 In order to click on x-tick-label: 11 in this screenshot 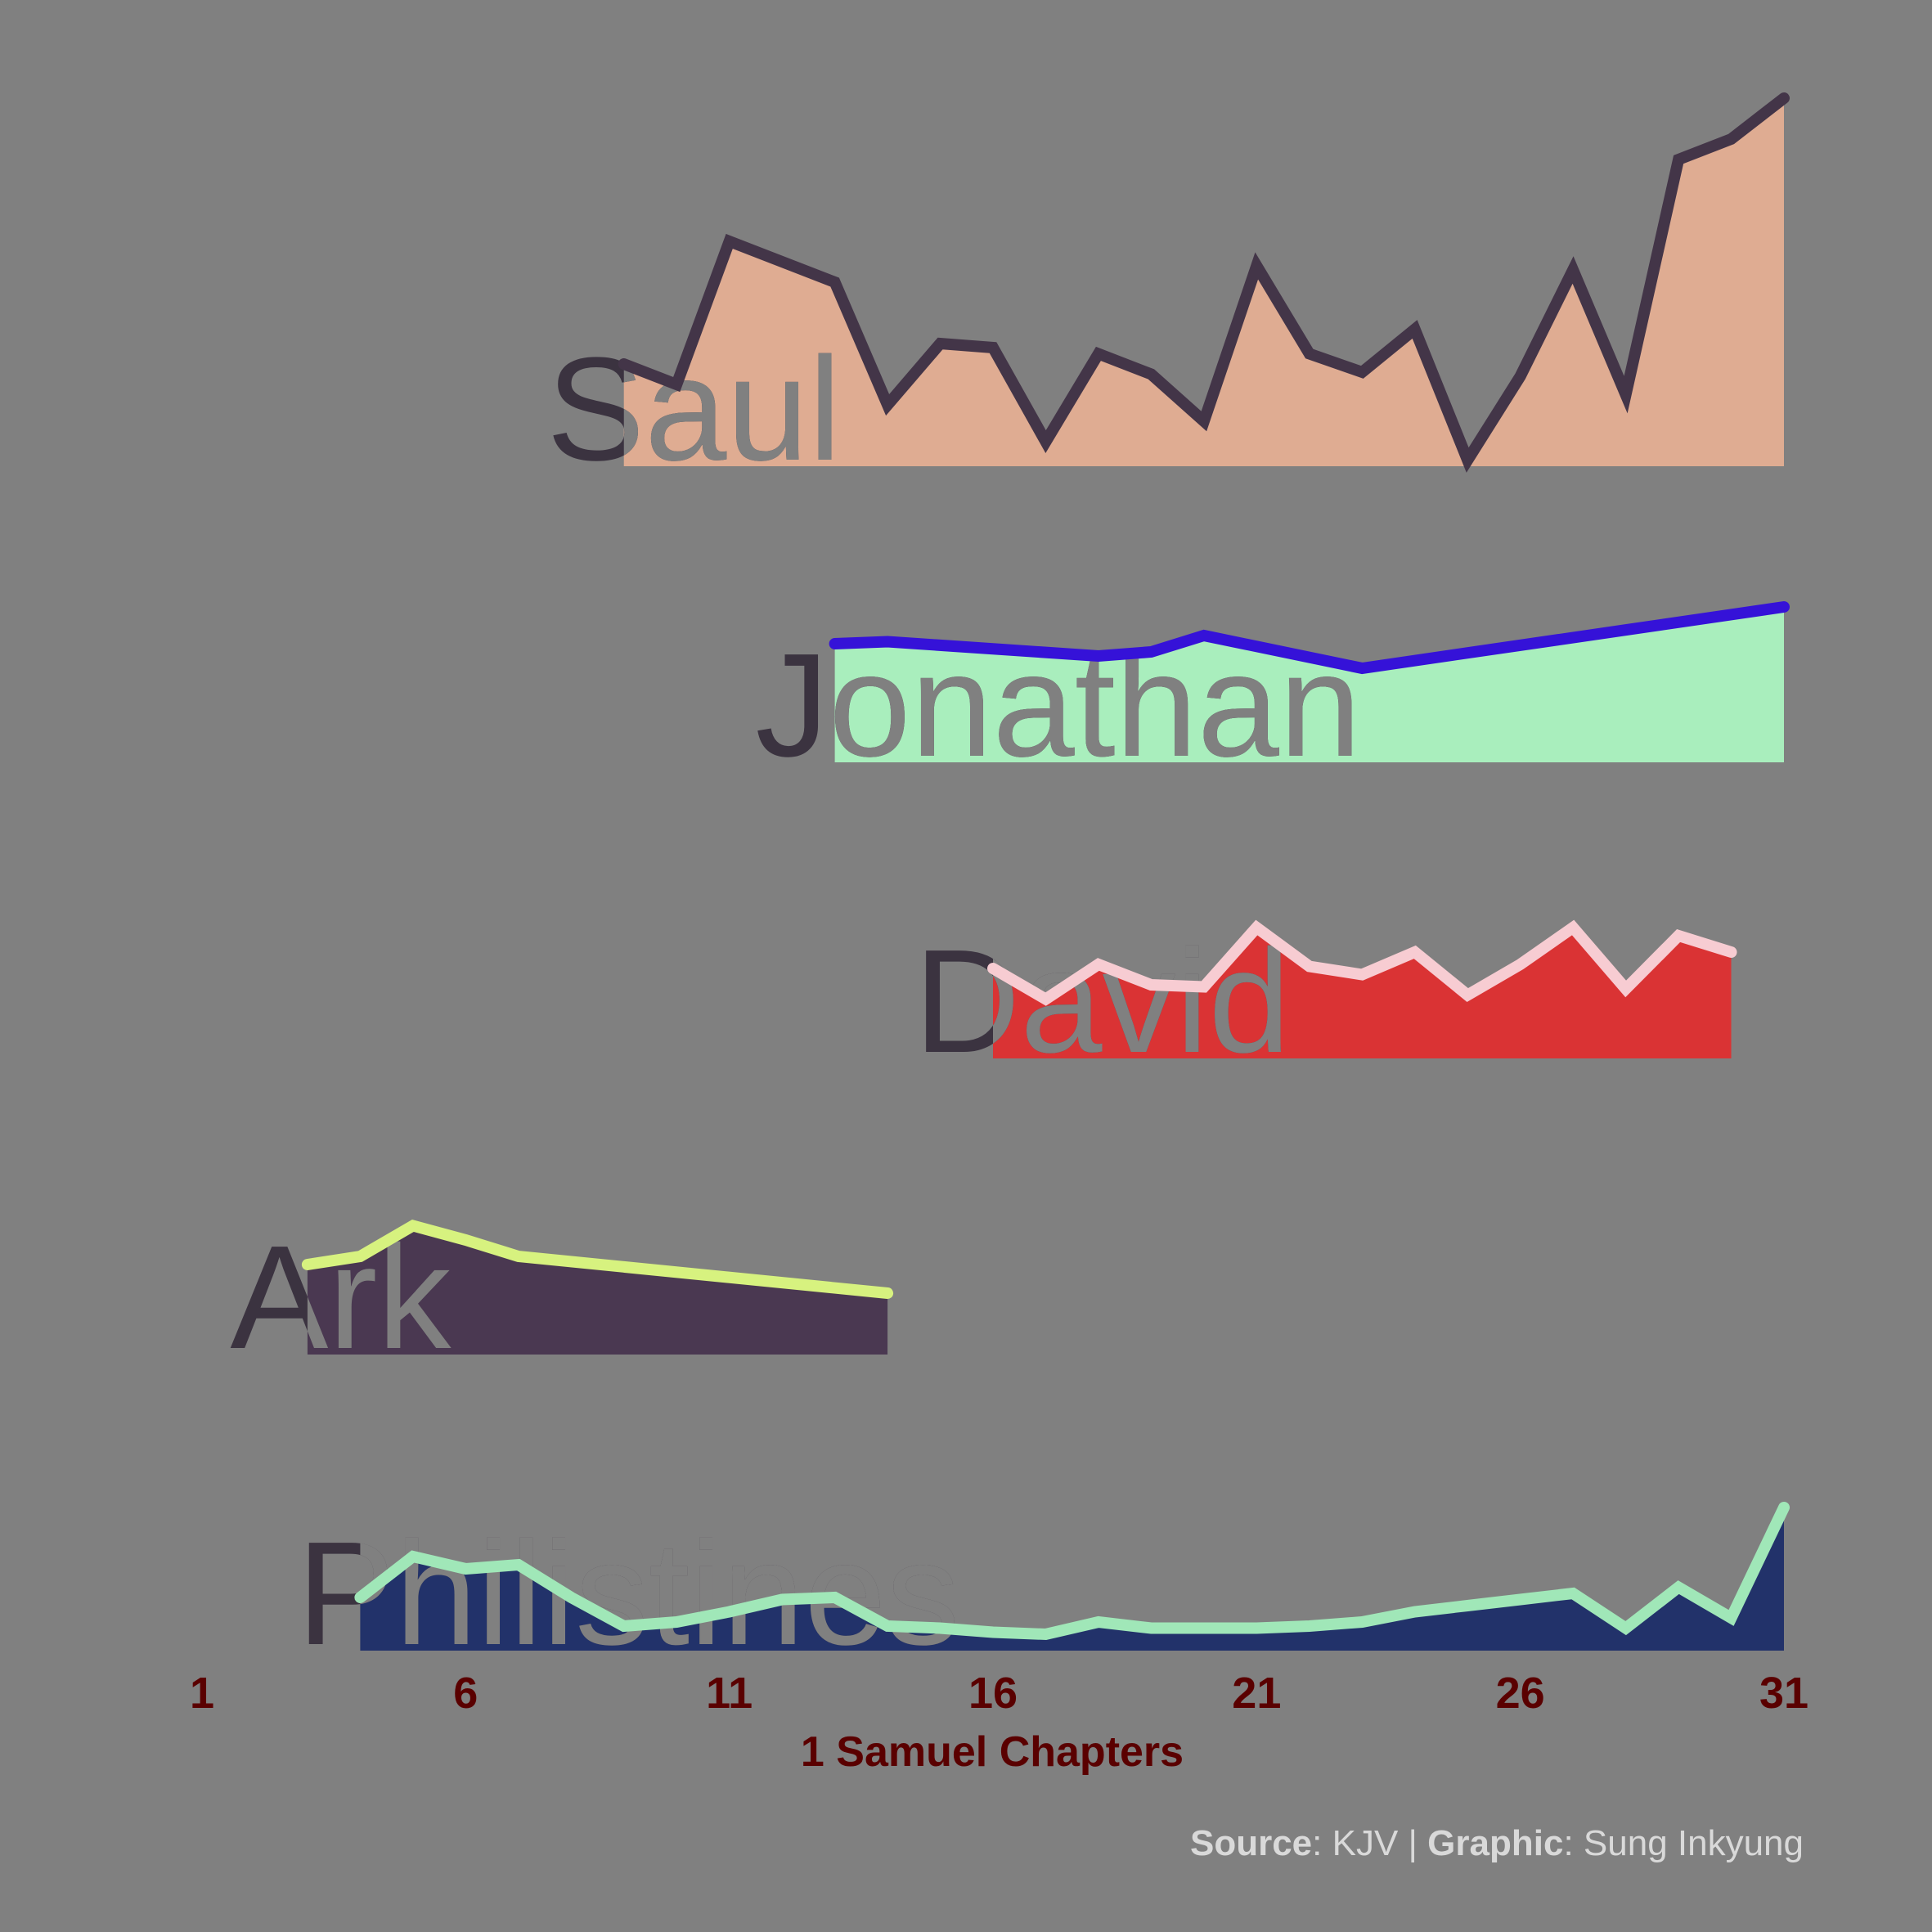, I will do `click(729, 1693)`.